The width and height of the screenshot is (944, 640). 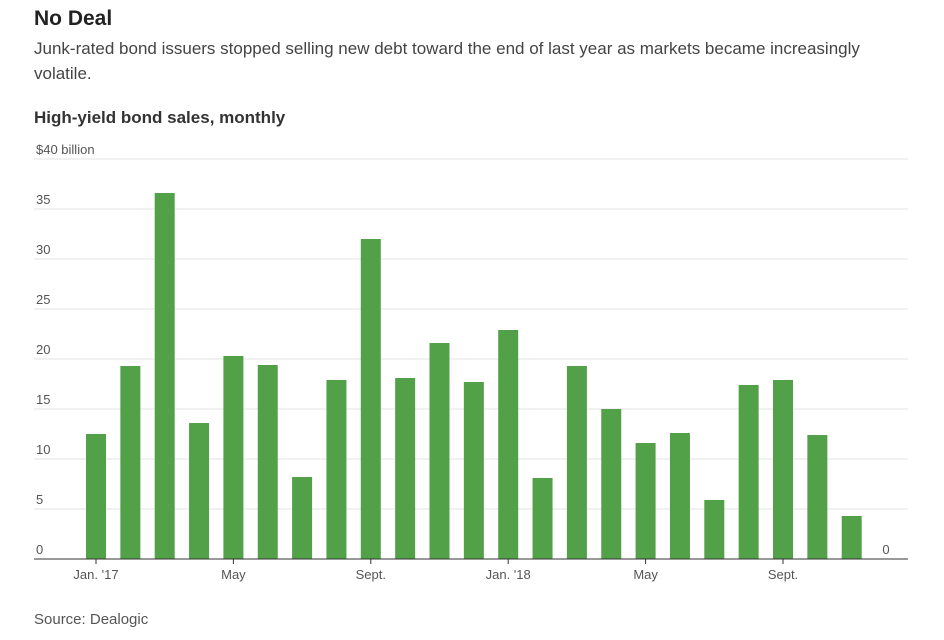 What do you see at coordinates (73, 18) in the screenshot?
I see `chart-headline: No Deal` at bounding box center [73, 18].